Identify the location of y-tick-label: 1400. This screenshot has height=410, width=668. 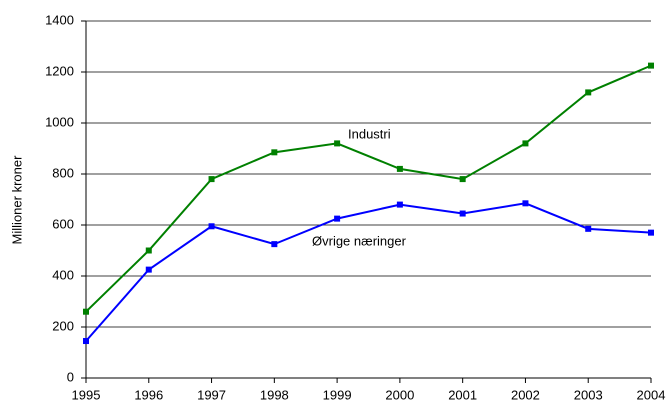
(59, 19).